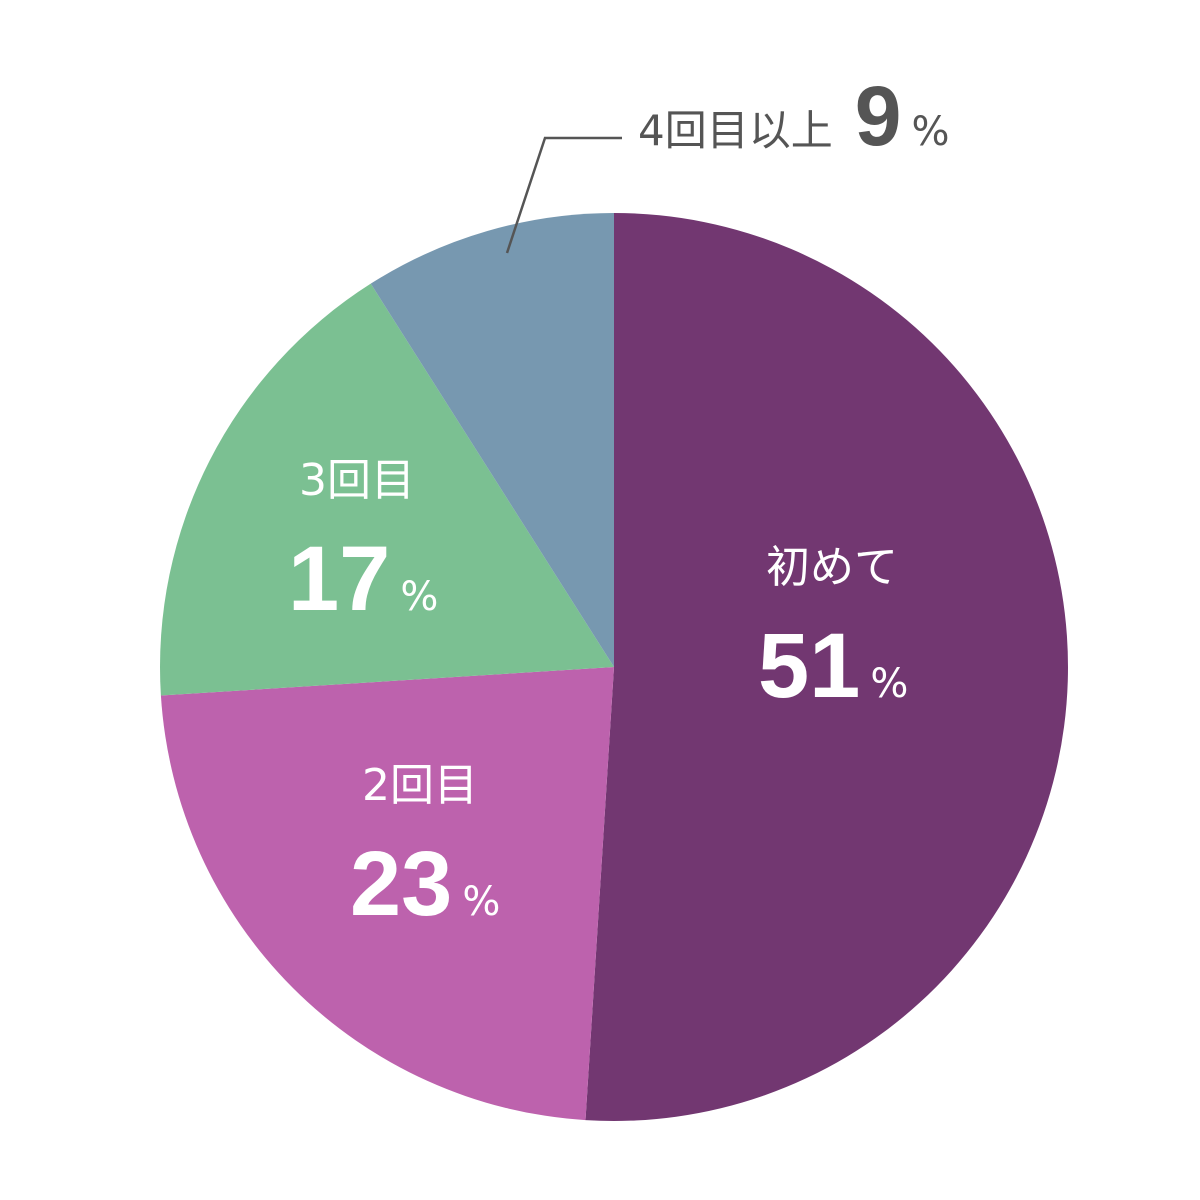 The height and width of the screenshot is (1200, 1200). What do you see at coordinates (809, 666) in the screenshot?
I see `slice-value-number-0: 51` at bounding box center [809, 666].